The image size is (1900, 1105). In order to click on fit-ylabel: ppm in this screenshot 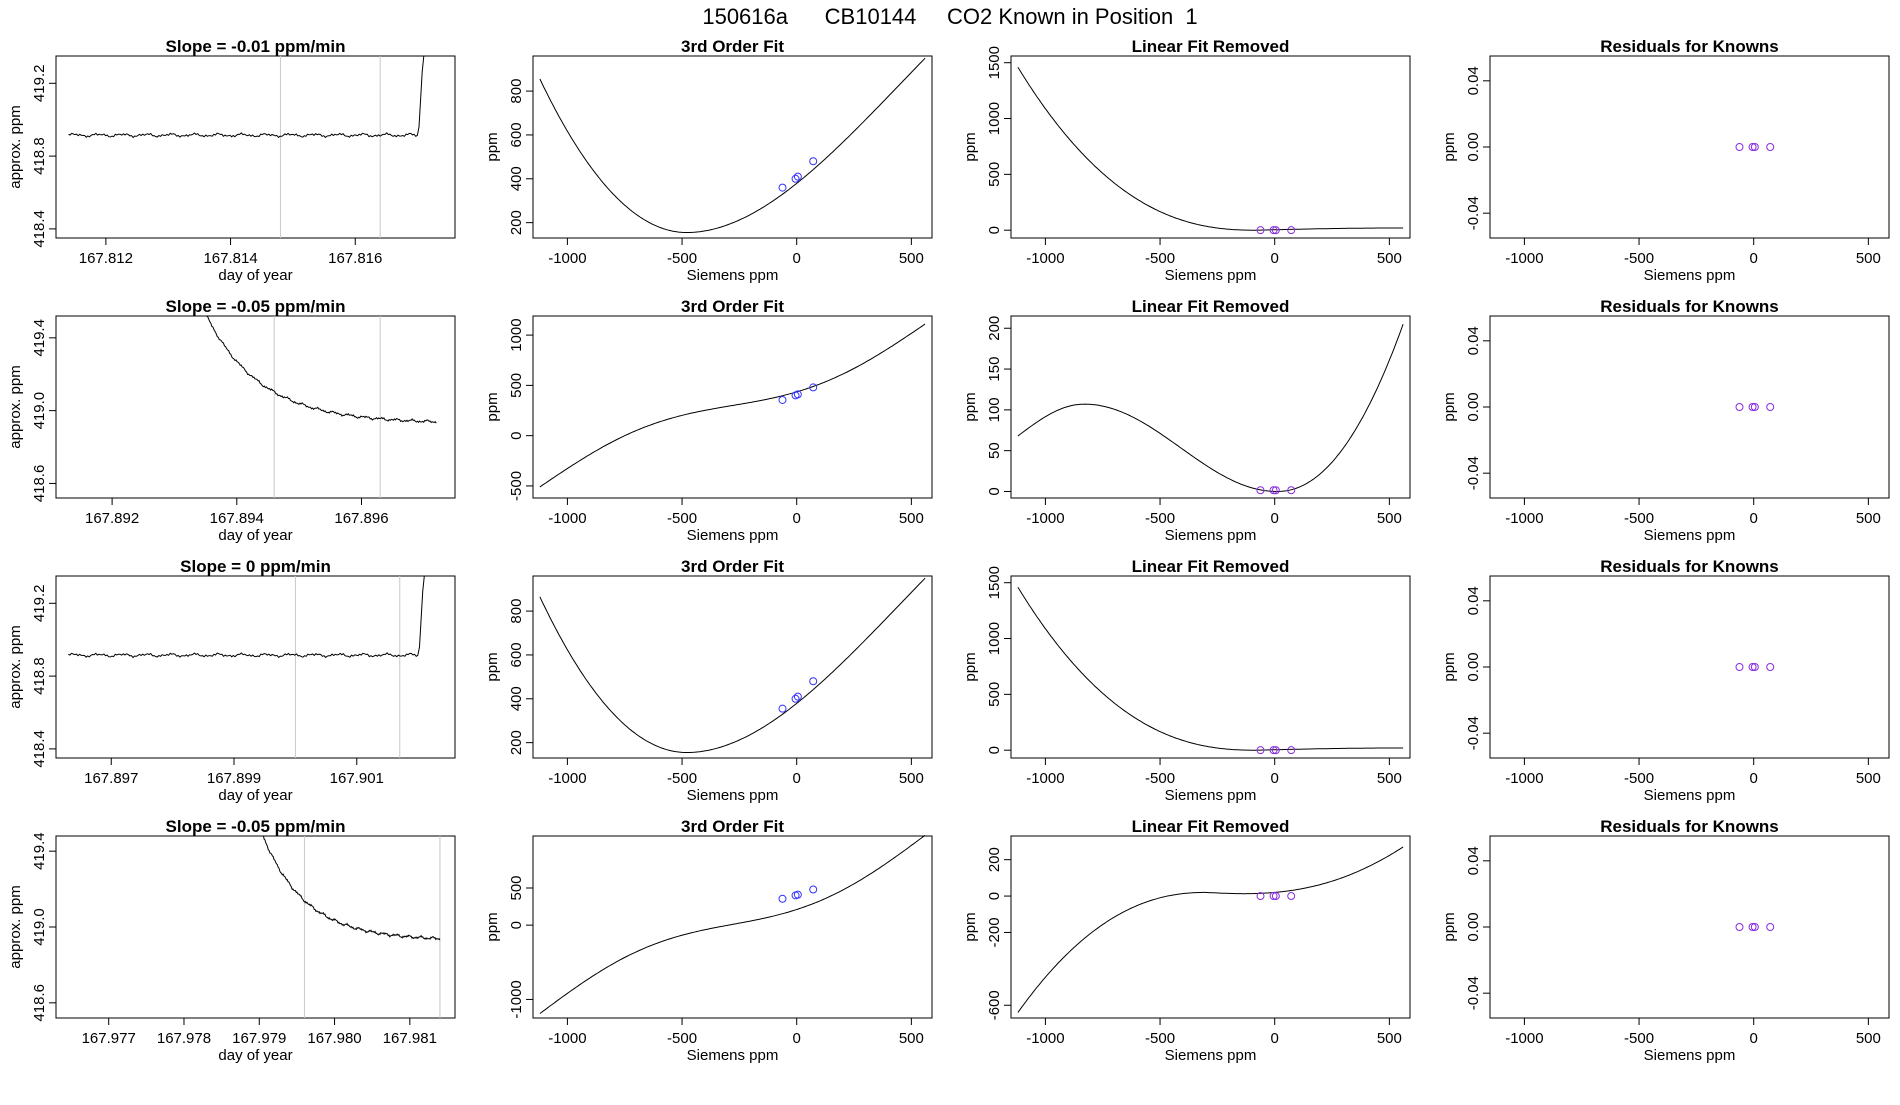, I will do `click(492, 666)`.